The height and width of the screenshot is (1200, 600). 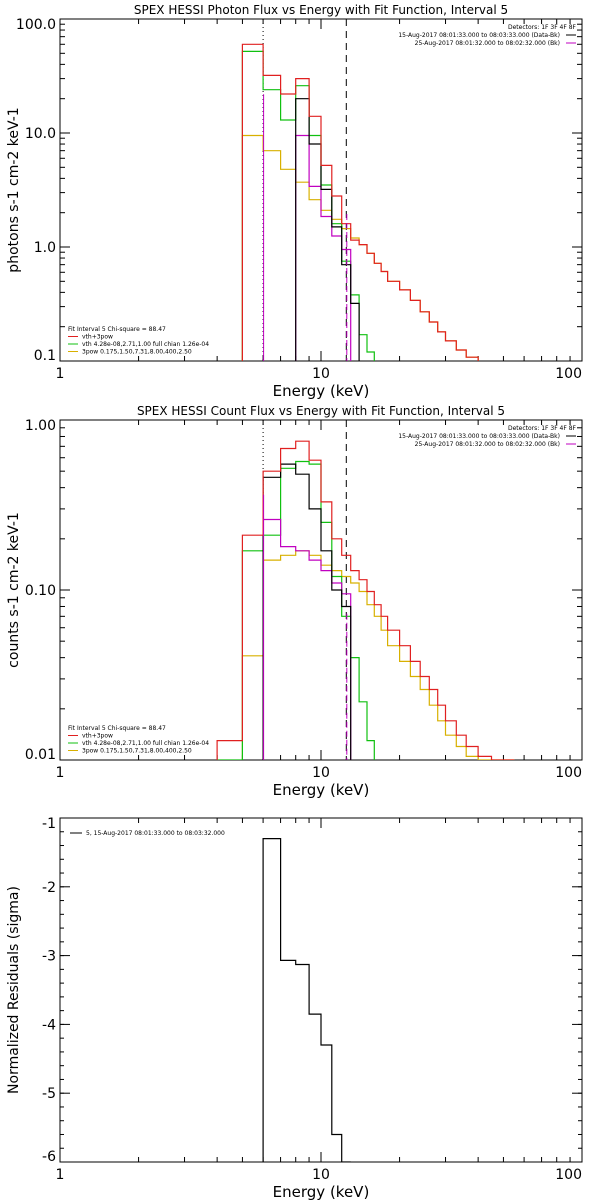 I want to click on series-thermal-line, so click(x=308, y=205).